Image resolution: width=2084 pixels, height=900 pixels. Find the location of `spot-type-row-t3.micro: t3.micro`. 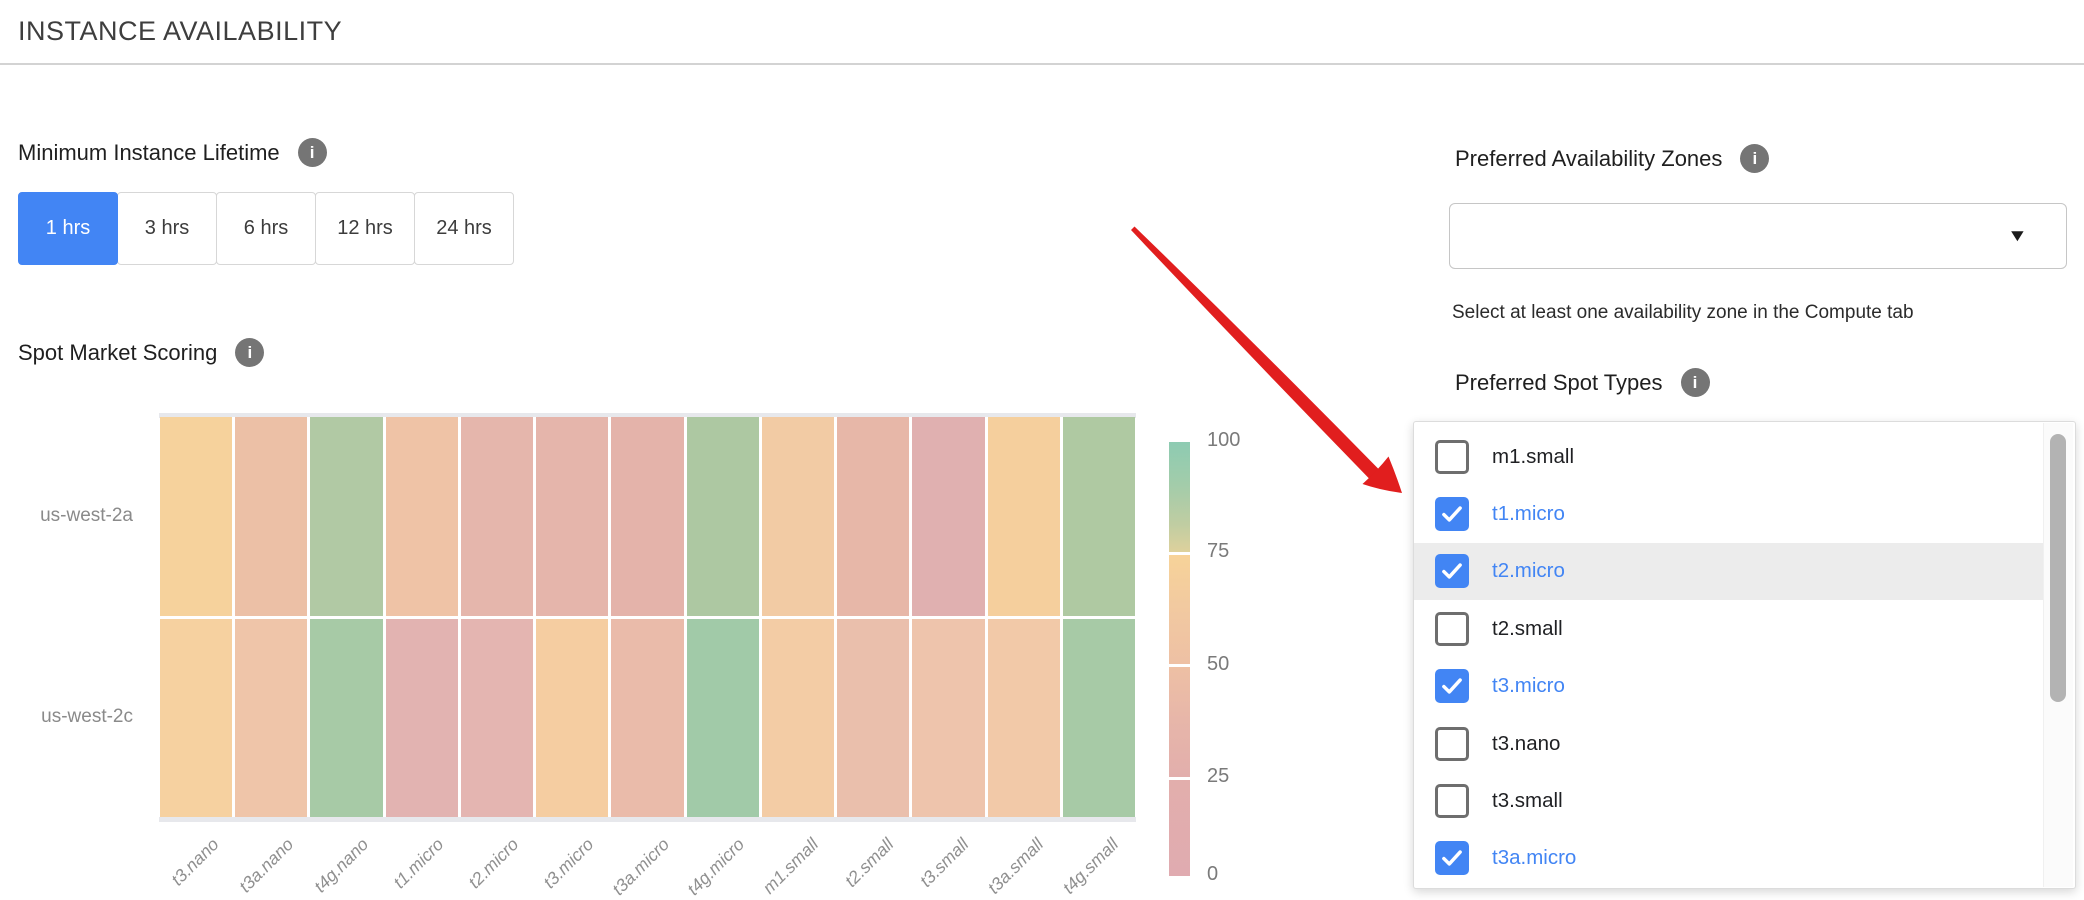

spot-type-row-t3.micro: t3.micro is located at coordinates (1729, 686).